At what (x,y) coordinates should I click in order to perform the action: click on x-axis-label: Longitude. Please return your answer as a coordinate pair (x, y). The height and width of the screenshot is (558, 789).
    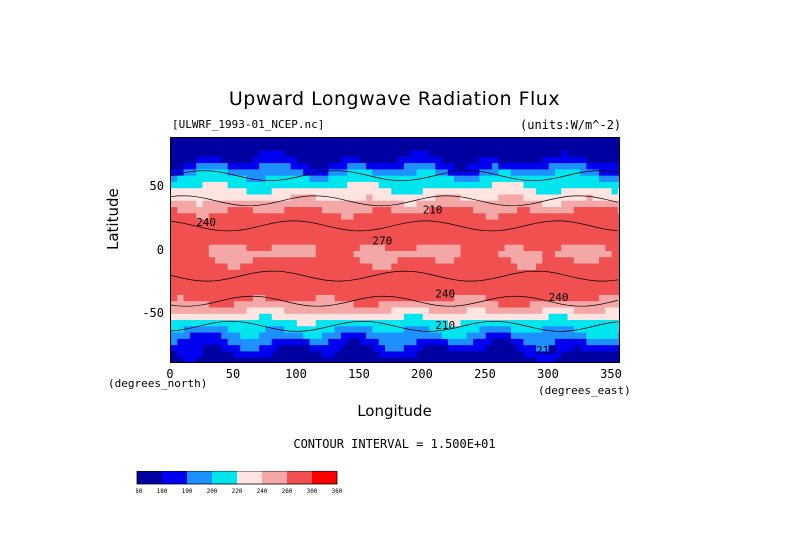
    Looking at the image, I should click on (394, 411).